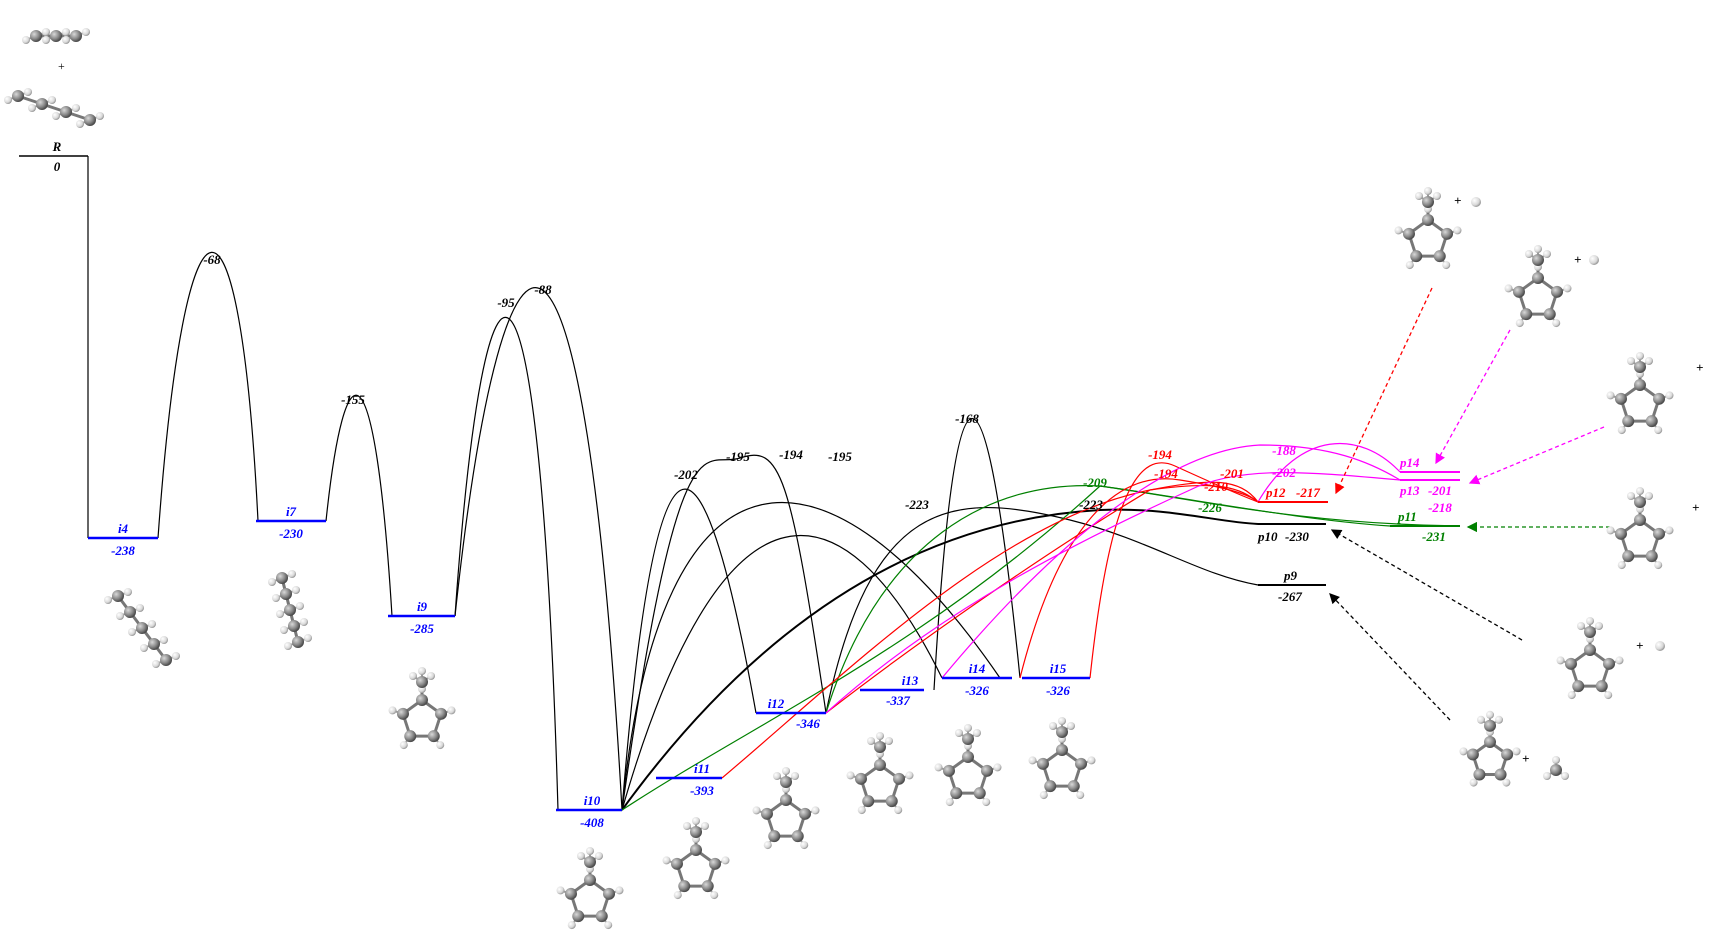 The image size is (1711, 950). What do you see at coordinates (702, 790) in the screenshot?
I see `level-i11-energy: -393` at bounding box center [702, 790].